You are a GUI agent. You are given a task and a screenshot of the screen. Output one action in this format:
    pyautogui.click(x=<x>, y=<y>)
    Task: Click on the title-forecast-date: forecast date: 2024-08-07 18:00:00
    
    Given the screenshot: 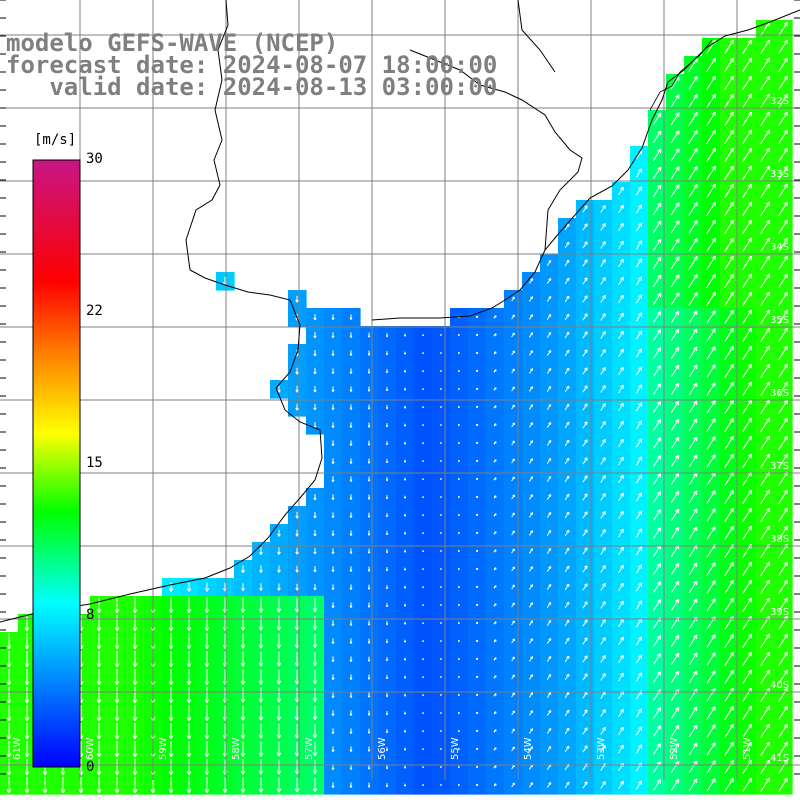 What is the action you would take?
    pyautogui.click(x=252, y=65)
    